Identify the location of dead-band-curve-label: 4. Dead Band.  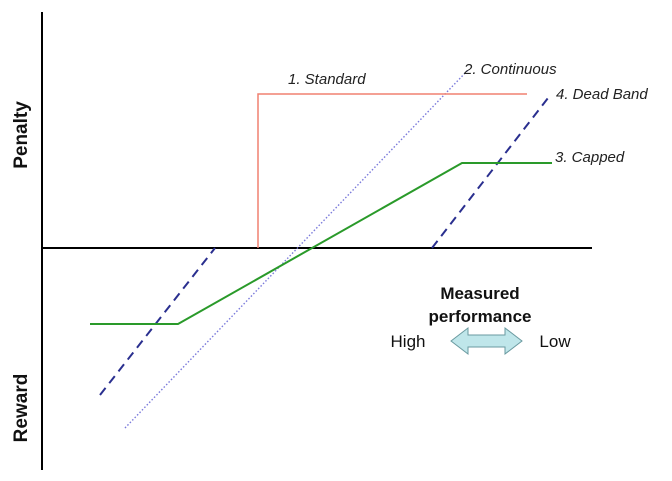
(602, 94).